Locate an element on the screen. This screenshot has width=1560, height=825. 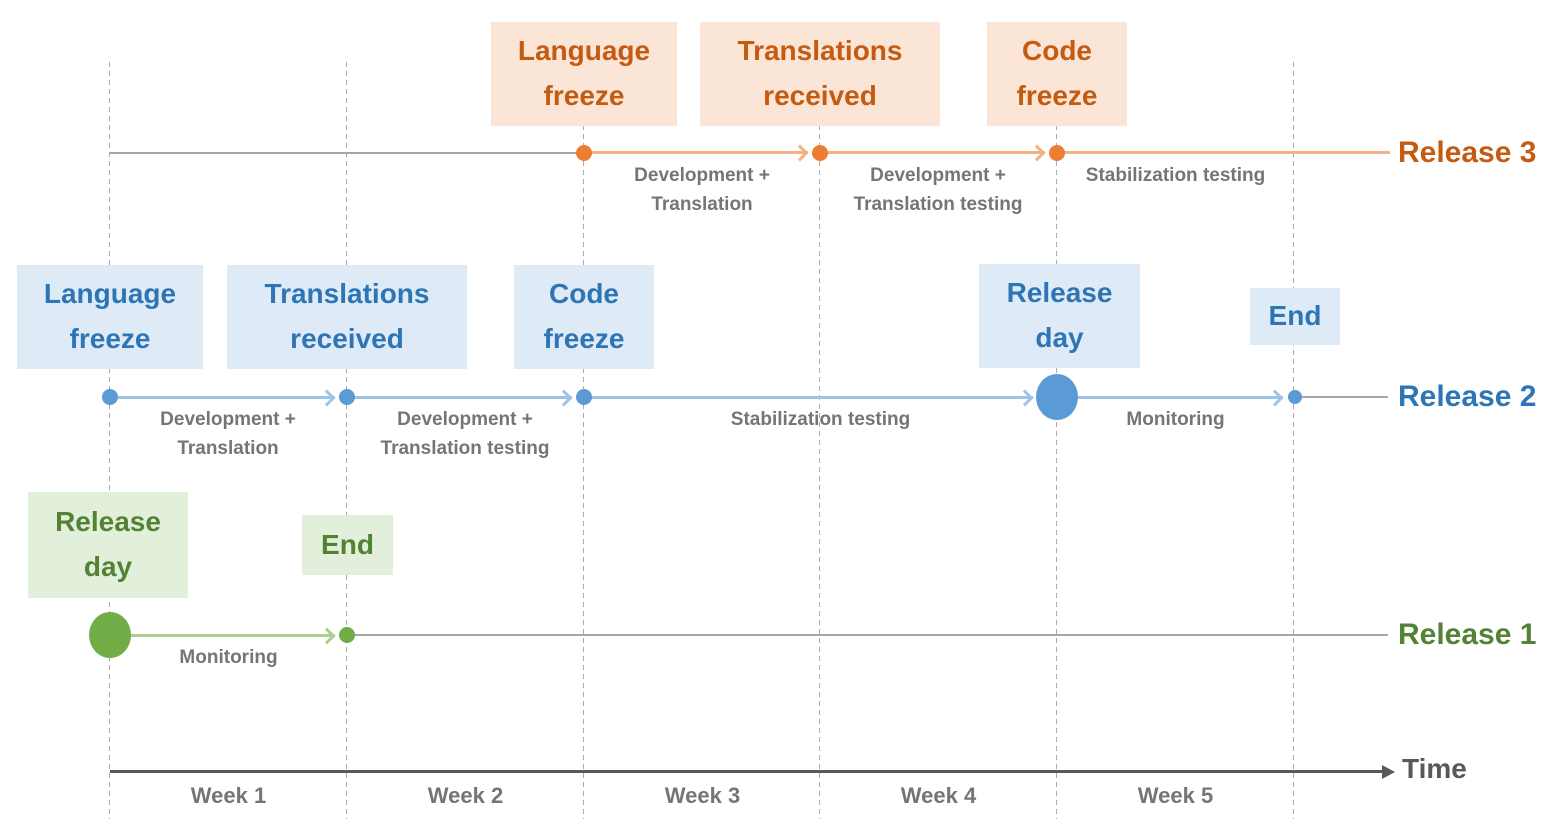
release1-milestone-box-end: End is located at coordinates (347, 545).